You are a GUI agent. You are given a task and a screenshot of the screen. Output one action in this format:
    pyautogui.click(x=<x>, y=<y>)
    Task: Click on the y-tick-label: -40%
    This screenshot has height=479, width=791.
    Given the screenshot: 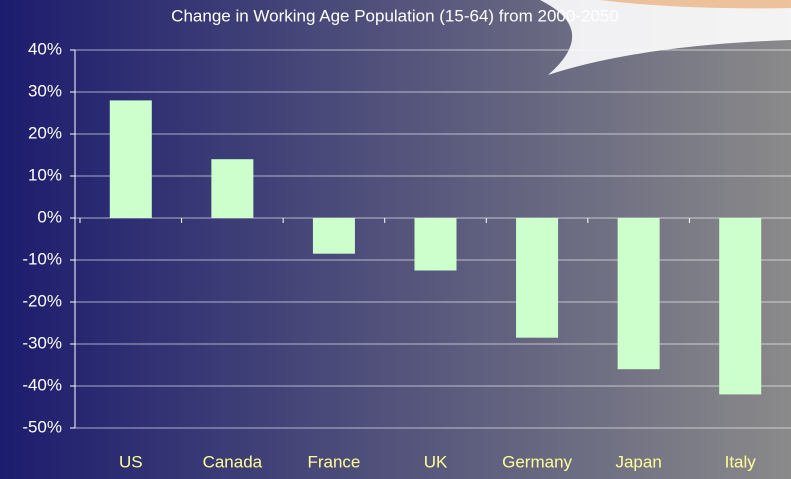 What is the action you would take?
    pyautogui.click(x=42, y=384)
    